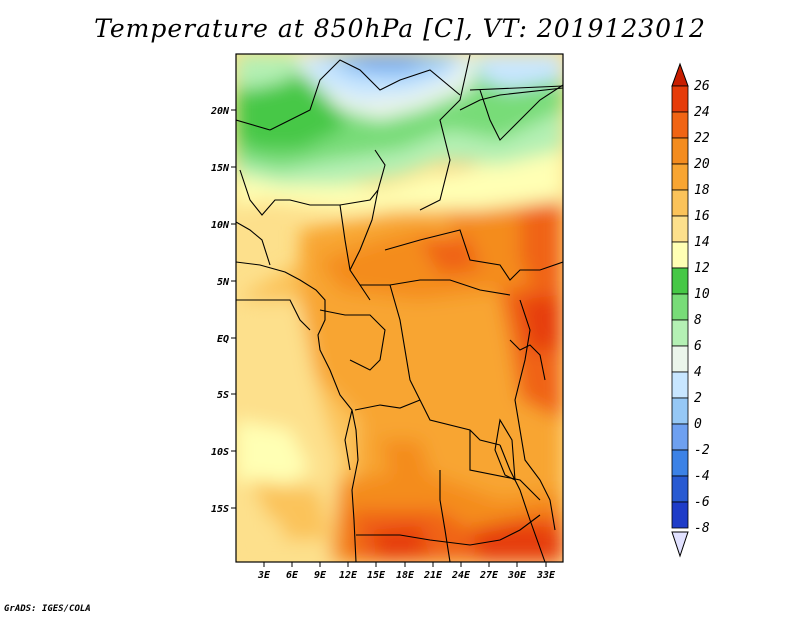 The width and height of the screenshot is (800, 618). What do you see at coordinates (220, 168) in the screenshot?
I see `lat-label: 15N` at bounding box center [220, 168].